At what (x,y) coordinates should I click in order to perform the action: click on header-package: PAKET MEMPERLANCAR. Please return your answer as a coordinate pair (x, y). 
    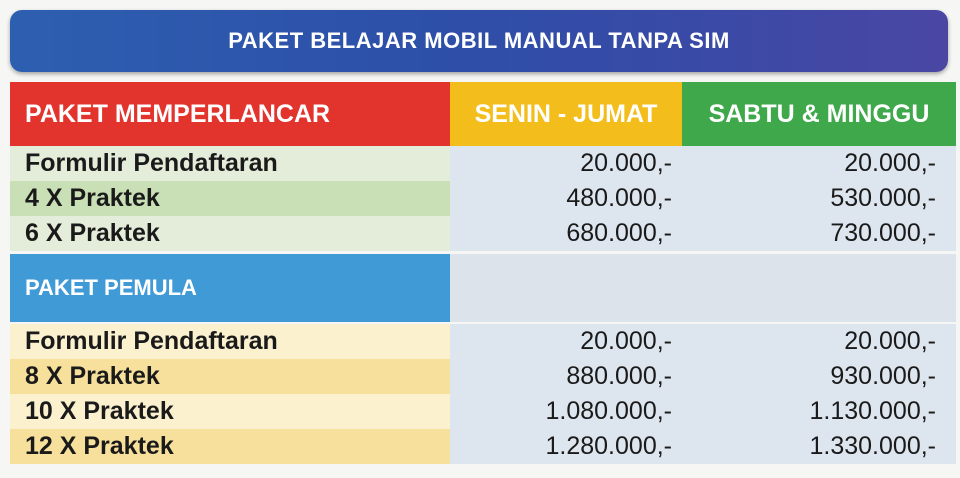
    Looking at the image, I should click on (230, 114).